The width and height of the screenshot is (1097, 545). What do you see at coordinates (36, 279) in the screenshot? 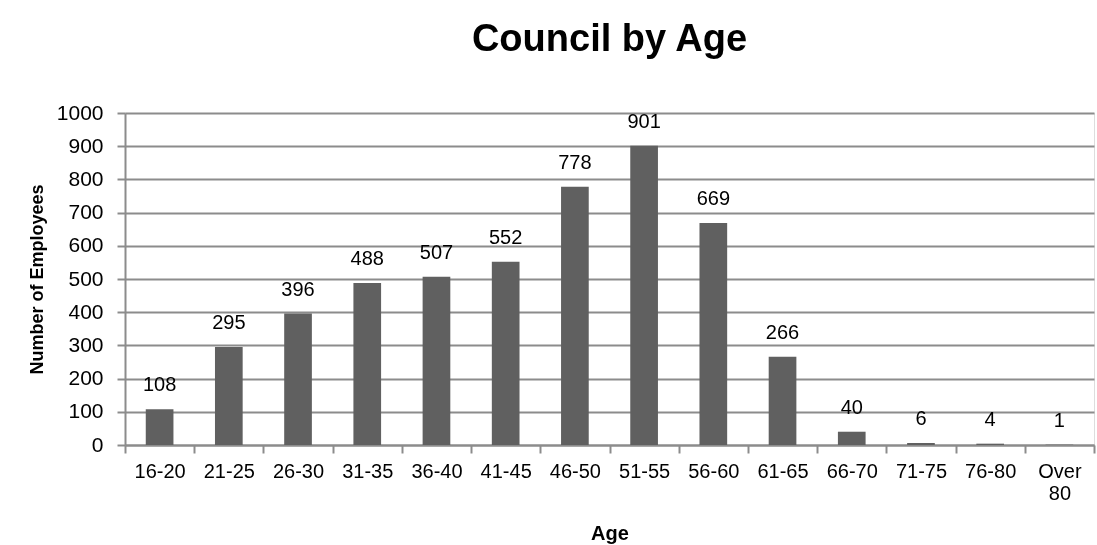
I see `y-axis-title: Number of Employees` at bounding box center [36, 279].